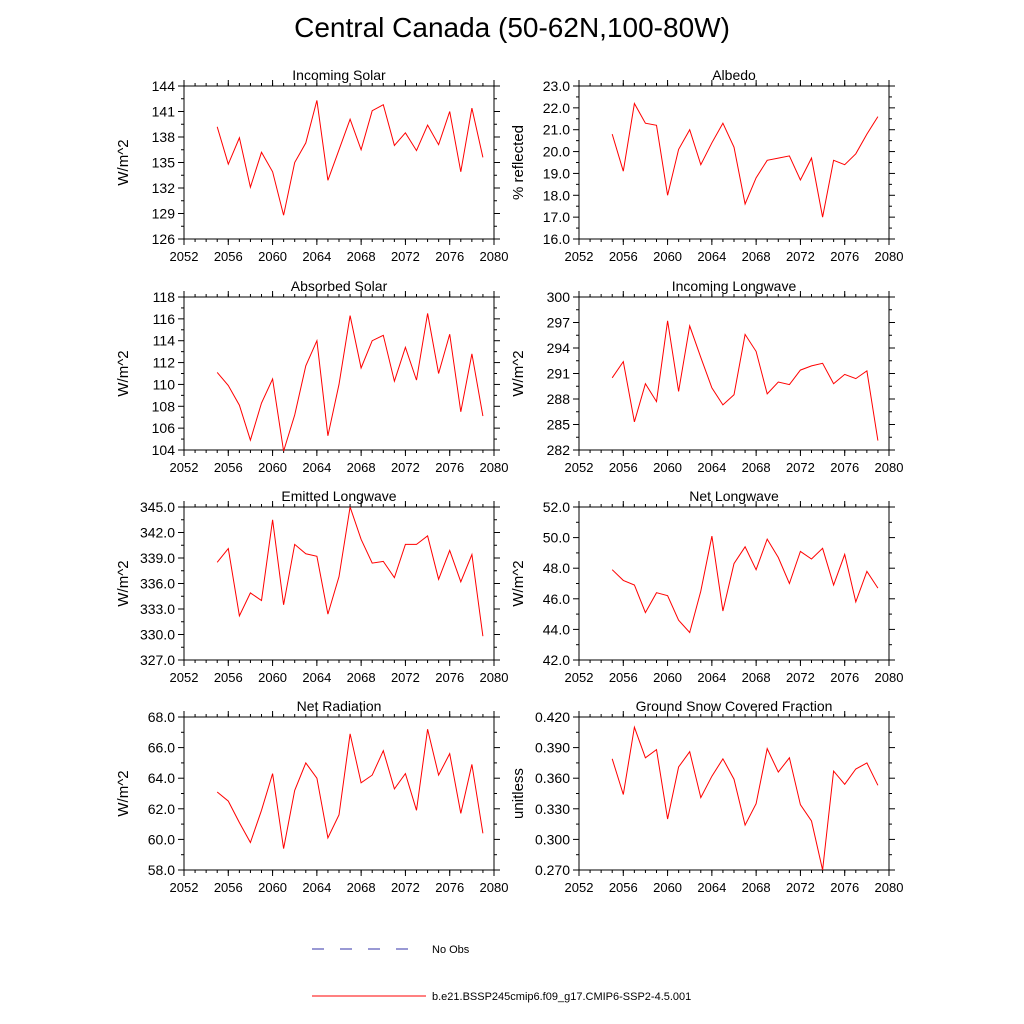 Image resolution: width=1024 pixels, height=1024 pixels. What do you see at coordinates (164, 406) in the screenshot?
I see `y-tick-label: 108` at bounding box center [164, 406].